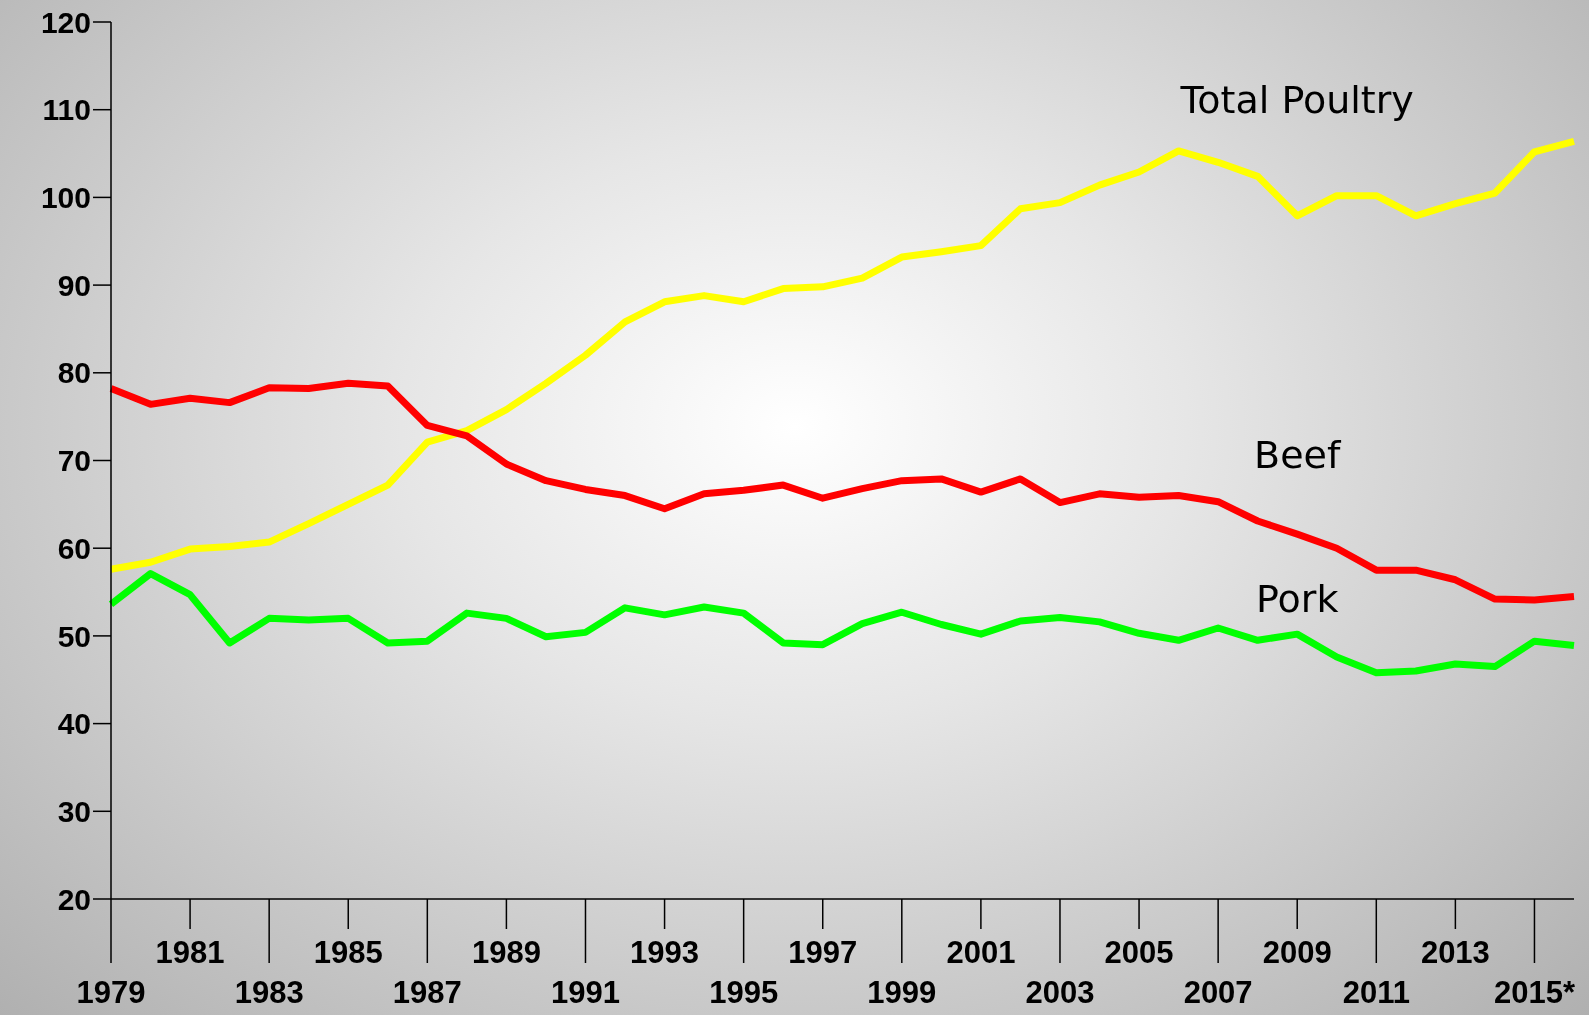 This screenshot has width=1589, height=1015. Describe the element at coordinates (427, 992) in the screenshot. I see `x-tick-label: 1987` at that location.